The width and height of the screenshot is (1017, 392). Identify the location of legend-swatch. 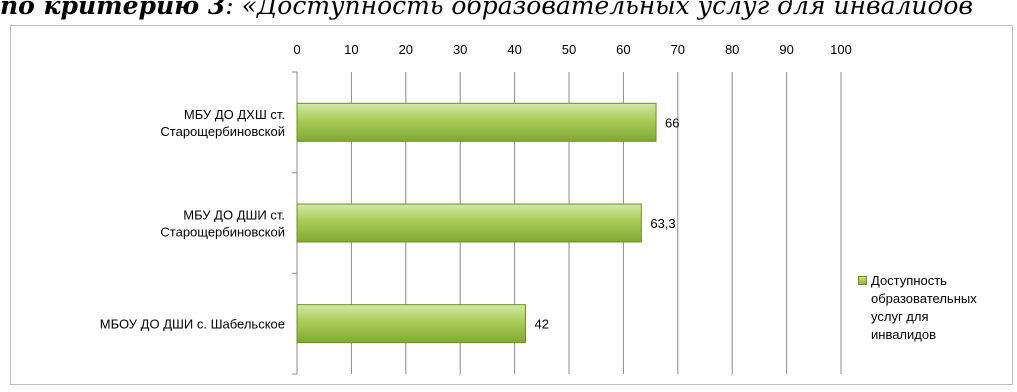
(862, 280).